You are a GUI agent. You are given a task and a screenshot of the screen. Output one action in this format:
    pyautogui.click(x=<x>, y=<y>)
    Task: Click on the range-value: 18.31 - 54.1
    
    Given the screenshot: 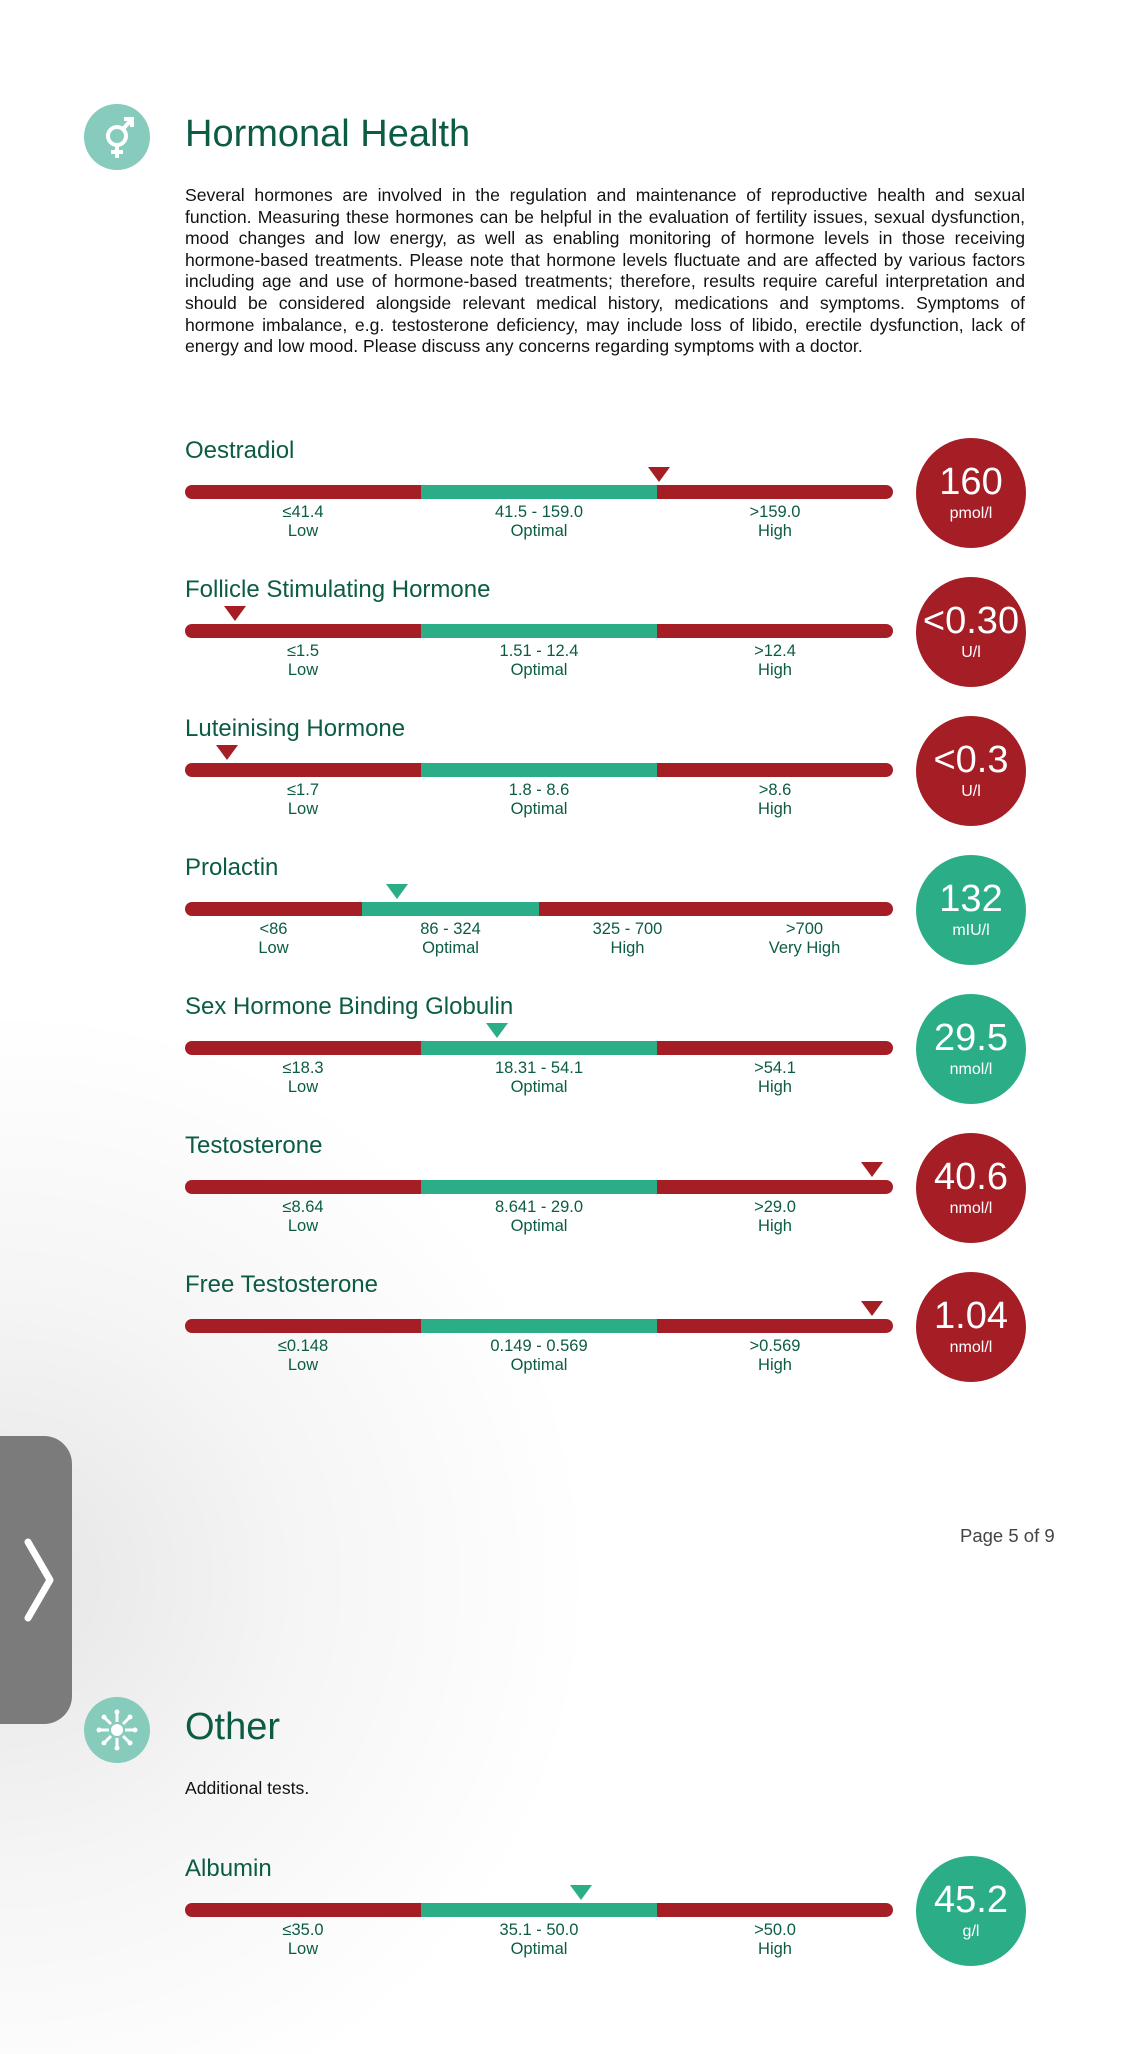 What is the action you would take?
    pyautogui.click(x=539, y=1068)
    